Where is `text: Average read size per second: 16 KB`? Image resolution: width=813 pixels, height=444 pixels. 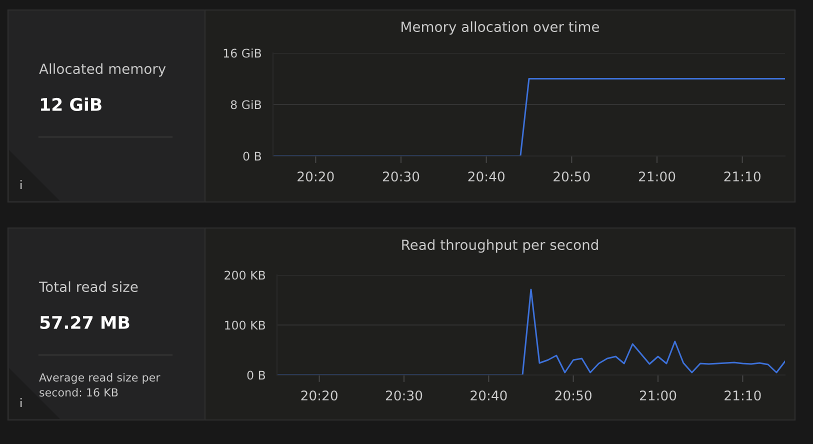
text: Average read size per second: 16 KB is located at coordinates (99, 385).